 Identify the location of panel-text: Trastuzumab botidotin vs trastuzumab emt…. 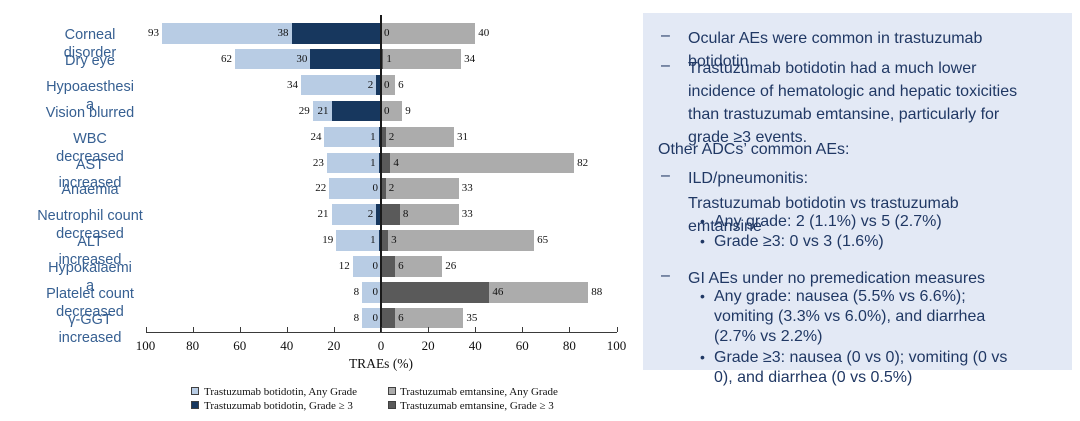
(856, 215).